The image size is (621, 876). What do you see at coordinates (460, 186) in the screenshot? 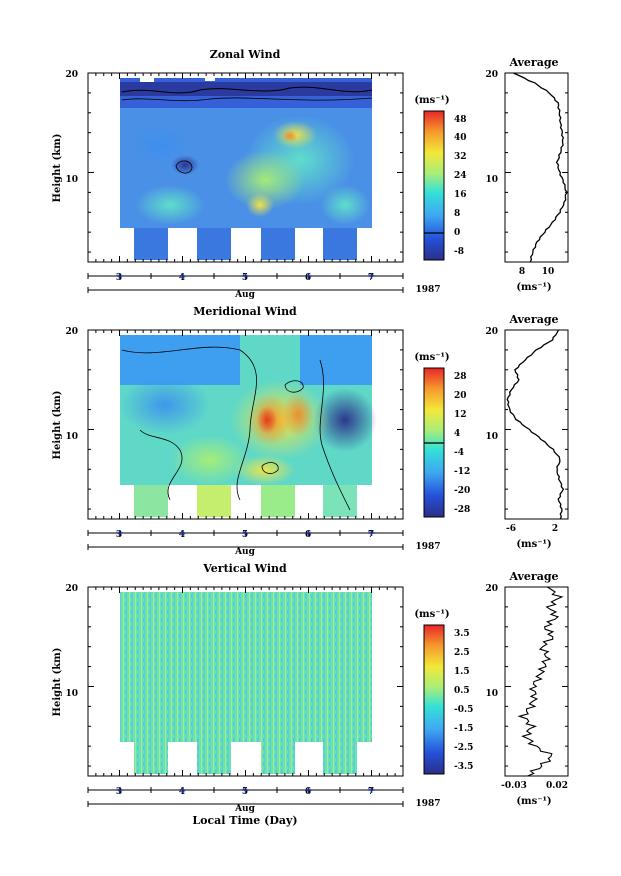
I see `zonal-colorbar-ticks: 48 40 32 24 16 8 0 -8` at bounding box center [460, 186].